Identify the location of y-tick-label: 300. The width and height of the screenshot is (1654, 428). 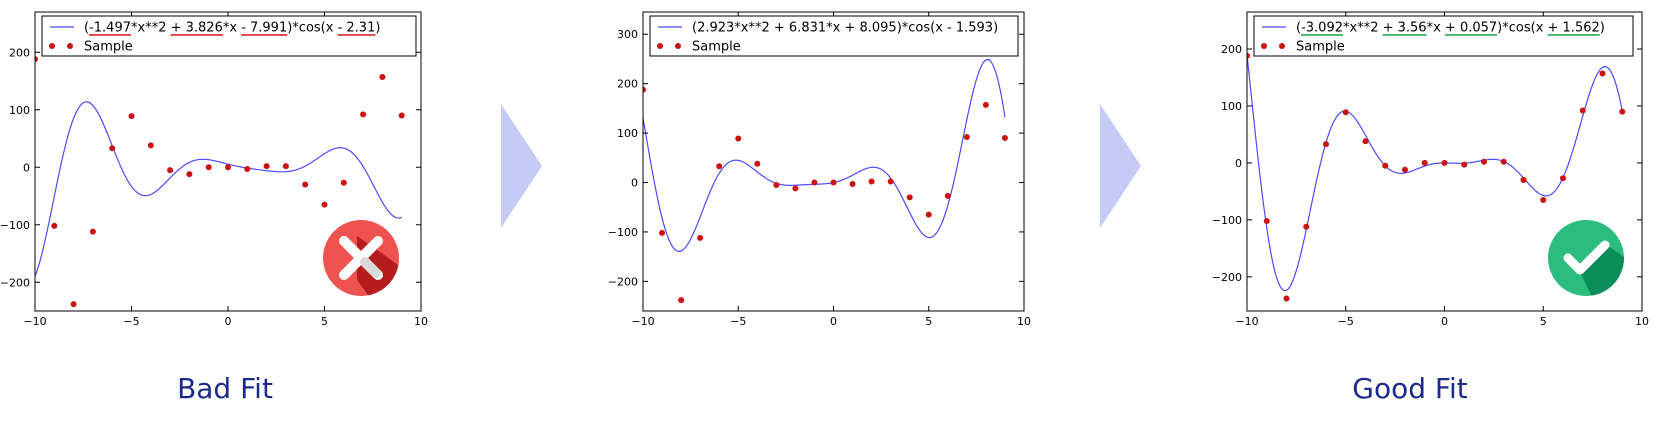
(627, 34).